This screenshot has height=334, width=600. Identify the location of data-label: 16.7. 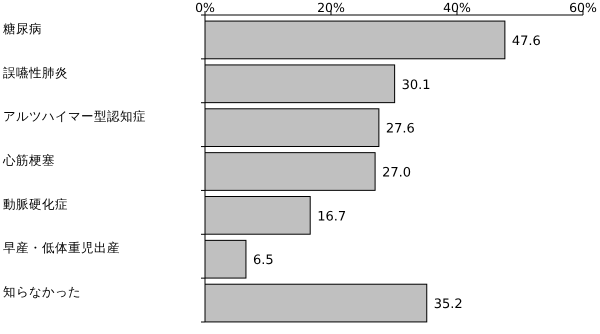
(331, 216).